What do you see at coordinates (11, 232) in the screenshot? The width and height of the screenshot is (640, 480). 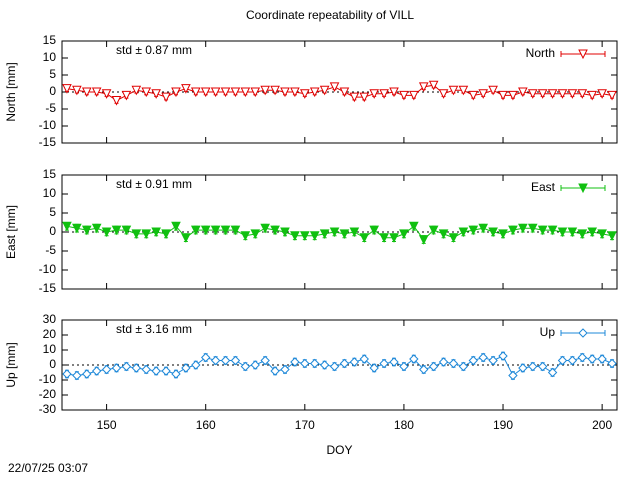 I see `y-axis-label: East [mm]` at bounding box center [11, 232].